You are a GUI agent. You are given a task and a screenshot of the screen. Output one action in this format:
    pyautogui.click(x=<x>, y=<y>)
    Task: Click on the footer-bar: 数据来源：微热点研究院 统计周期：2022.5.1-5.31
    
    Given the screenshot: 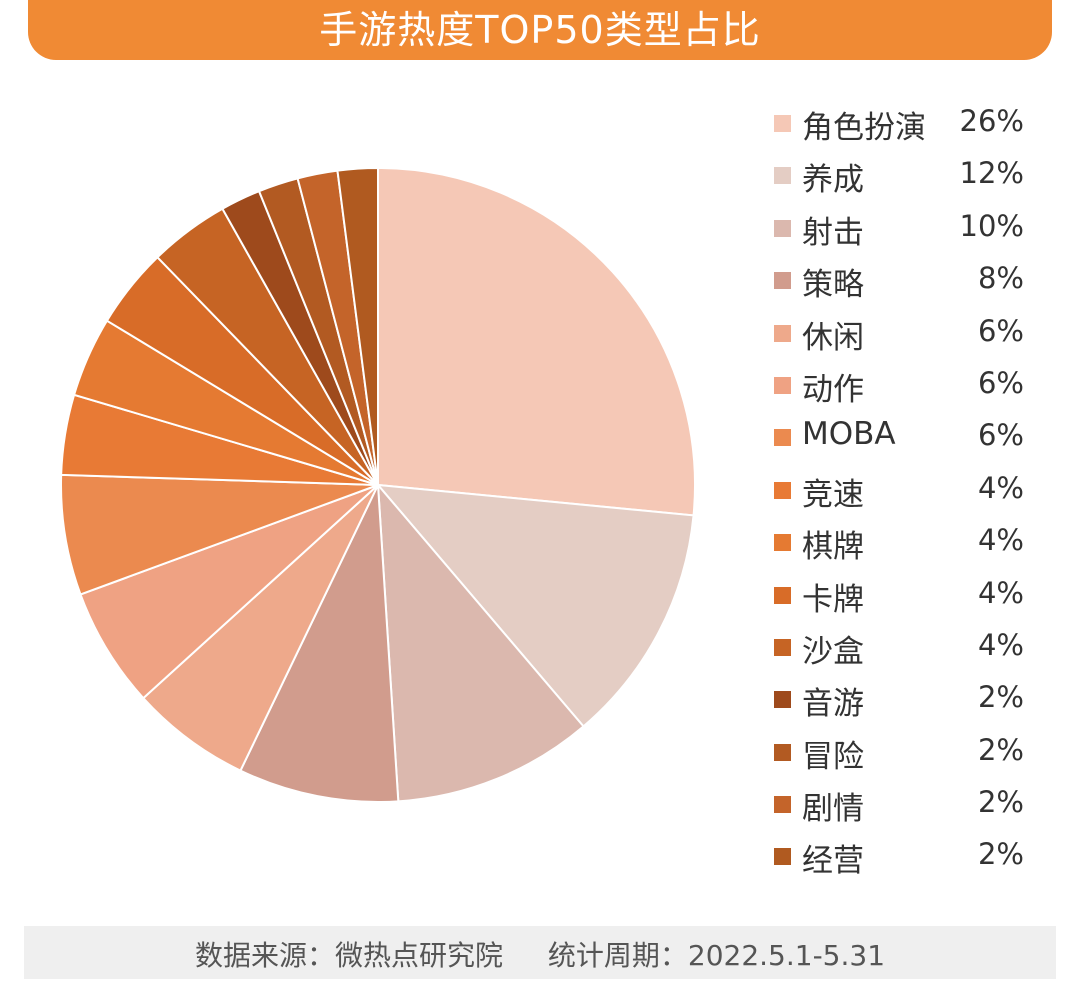 What is the action you would take?
    pyautogui.click(x=540, y=952)
    